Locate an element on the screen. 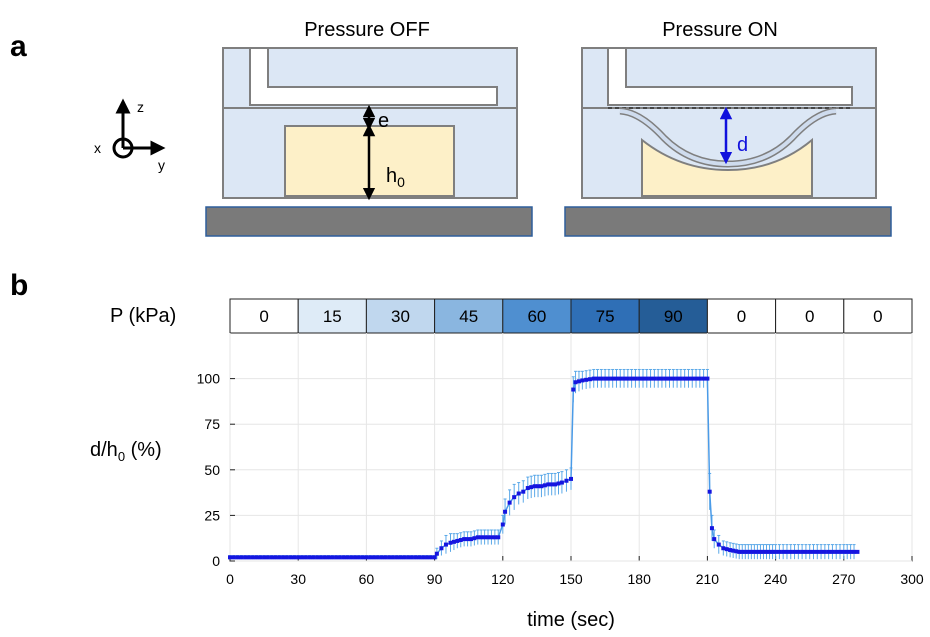 The image size is (930, 637). x-tick-label: 30 is located at coordinates (298, 579).